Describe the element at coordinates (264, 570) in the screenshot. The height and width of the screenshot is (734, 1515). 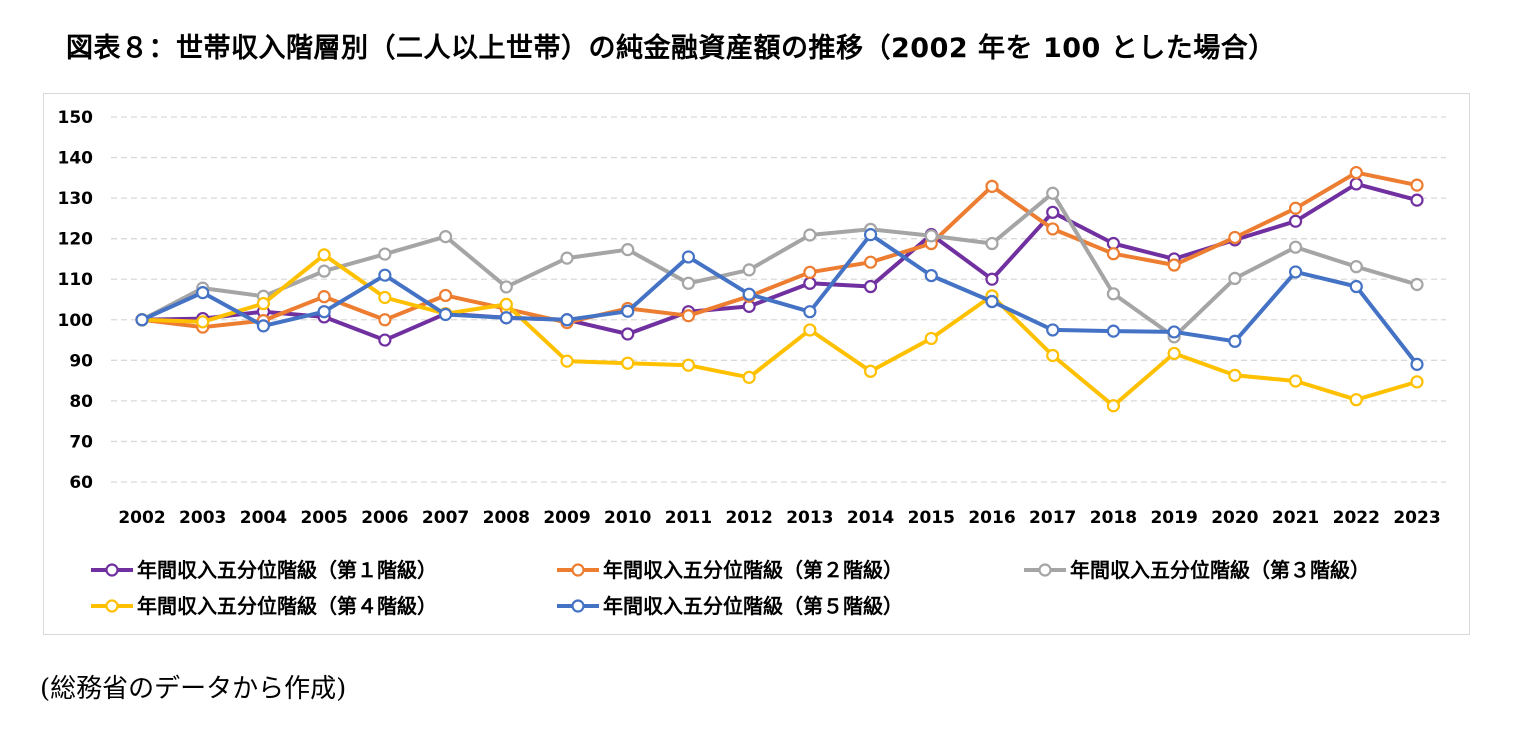
I see `legend-item-1: 年間収入五分位階級（第１階級）` at that location.